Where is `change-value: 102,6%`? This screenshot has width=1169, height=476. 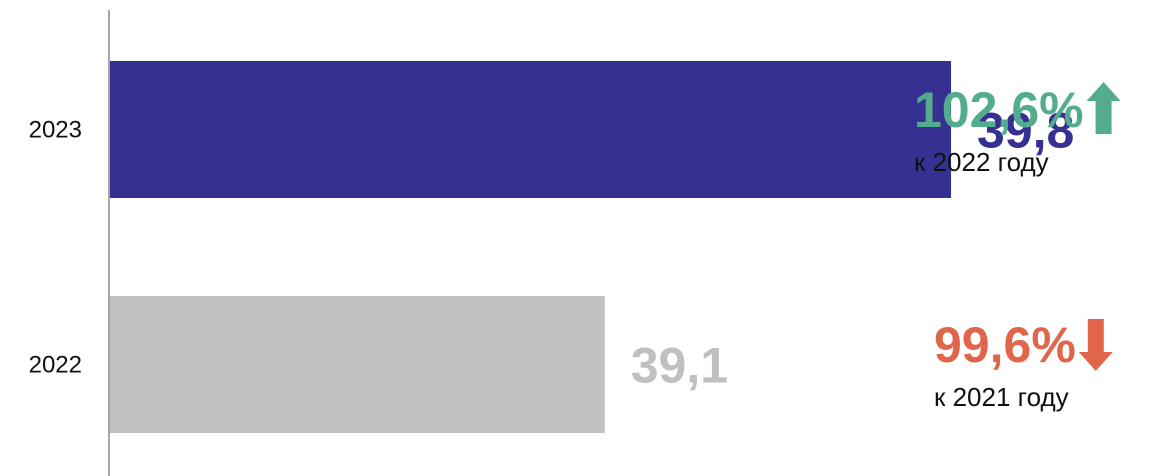
change-value: 102,6% is located at coordinates (999, 110).